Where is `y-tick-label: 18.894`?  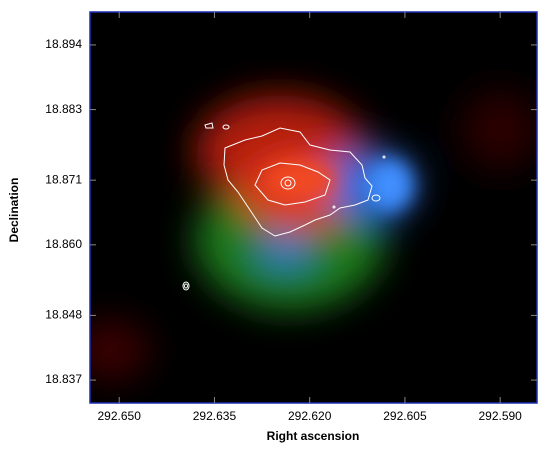
y-tick-label: 18.894 is located at coordinates (63, 44).